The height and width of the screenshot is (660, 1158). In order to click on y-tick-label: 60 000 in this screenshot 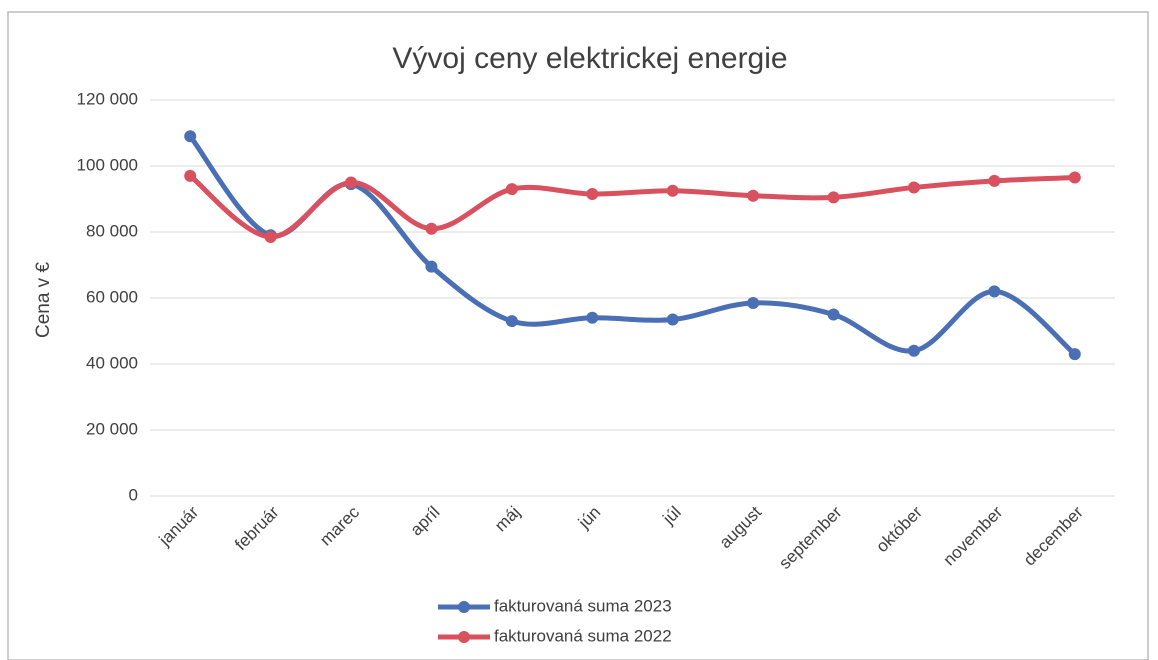, I will do `click(112, 296)`.